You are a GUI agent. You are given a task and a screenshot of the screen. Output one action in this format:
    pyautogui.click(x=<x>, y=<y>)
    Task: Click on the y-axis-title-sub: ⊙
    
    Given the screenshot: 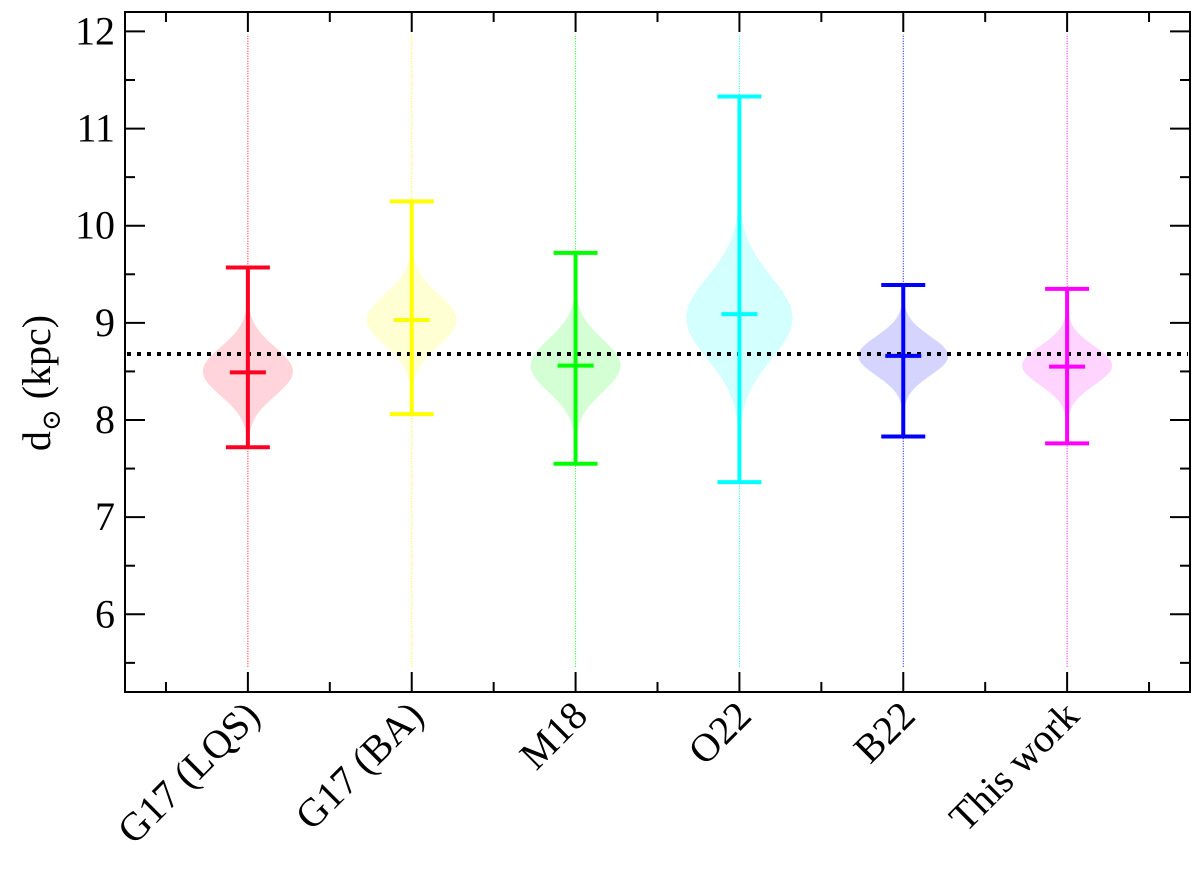 What is the action you would take?
    pyautogui.click(x=51, y=420)
    